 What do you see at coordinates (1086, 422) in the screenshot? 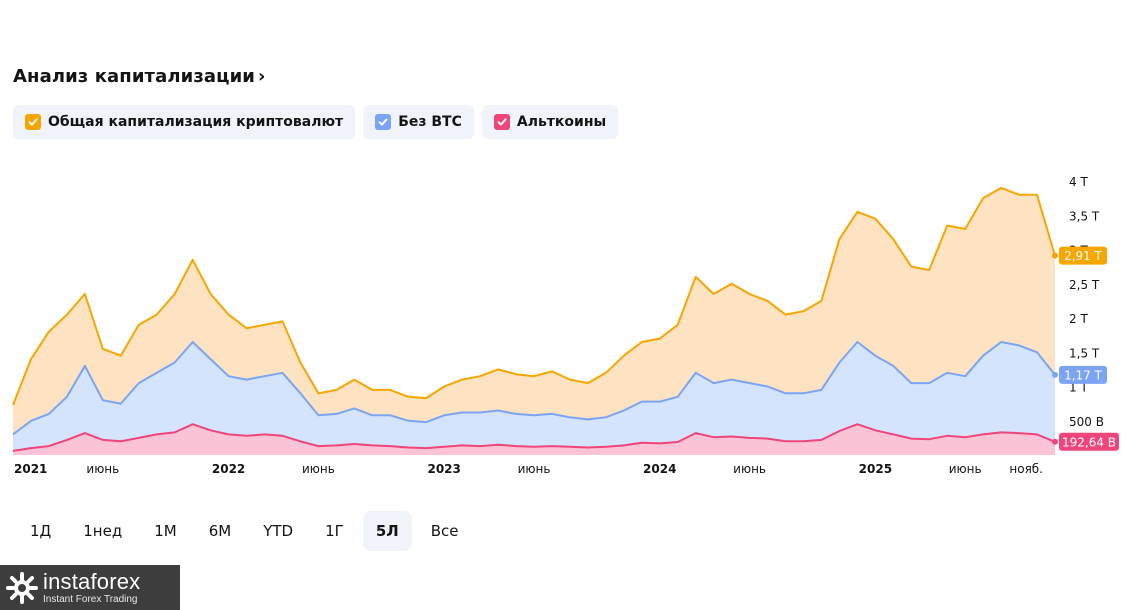
I see `y-tick-label: 500 B` at bounding box center [1086, 422].